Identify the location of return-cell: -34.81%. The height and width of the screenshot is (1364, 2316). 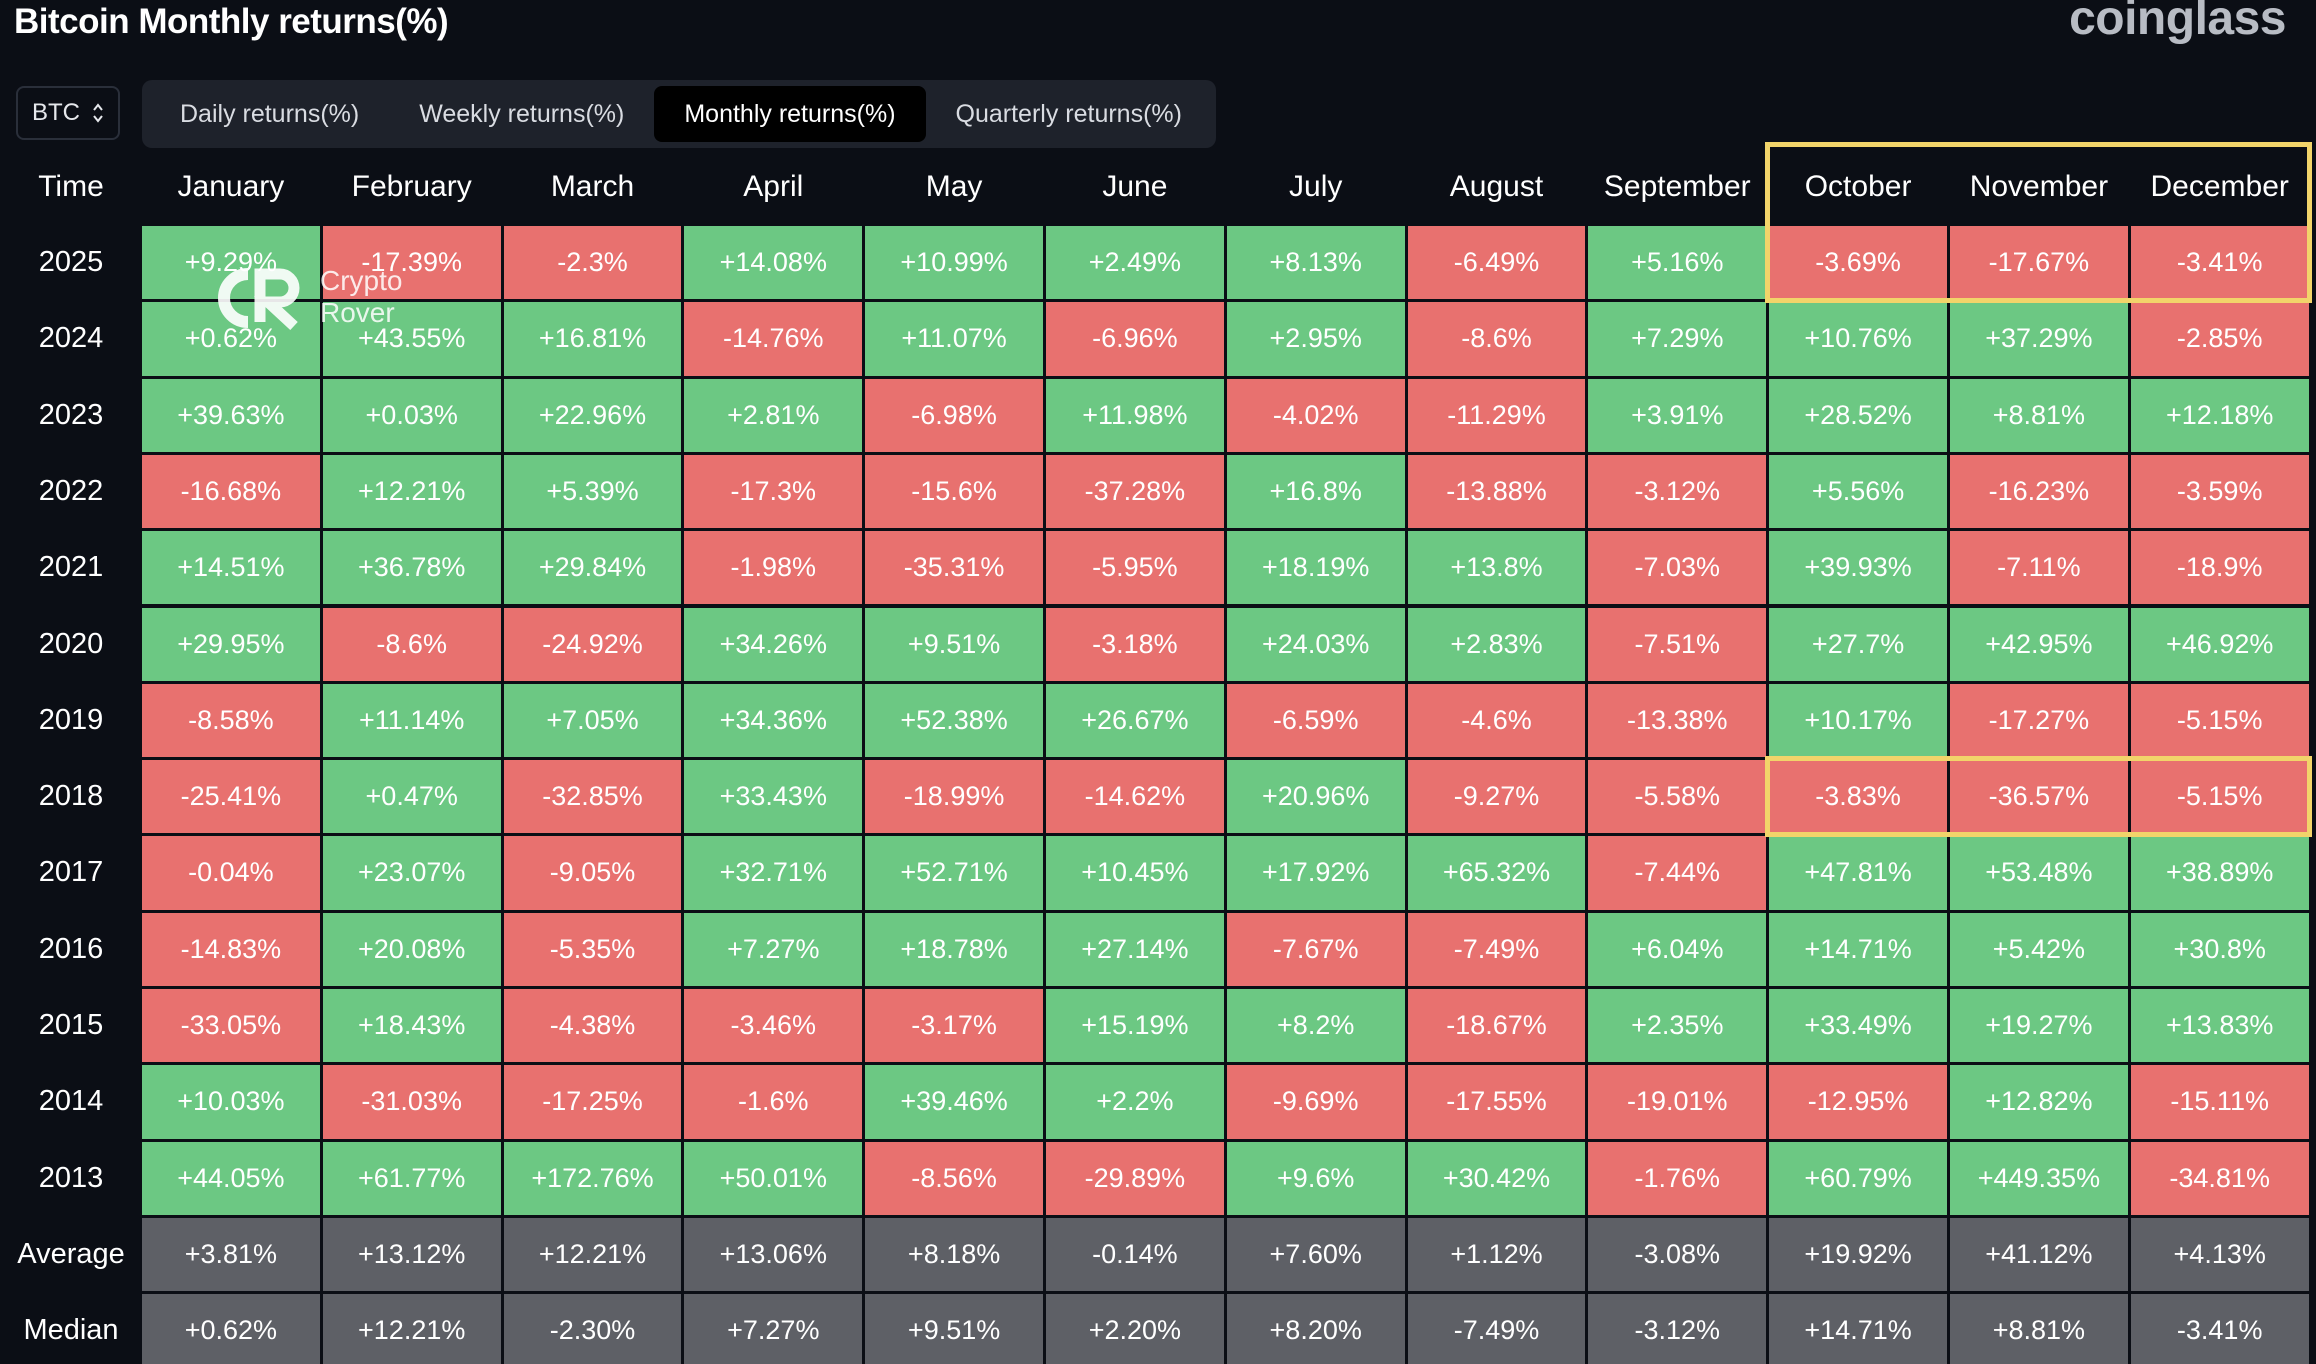
(2219, 1178).